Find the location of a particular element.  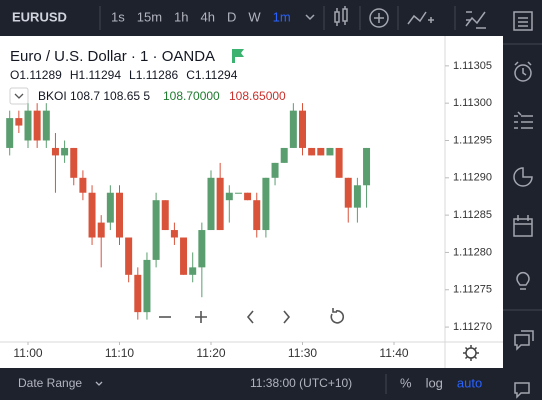

scale-options: % log auto is located at coordinates (441, 382).